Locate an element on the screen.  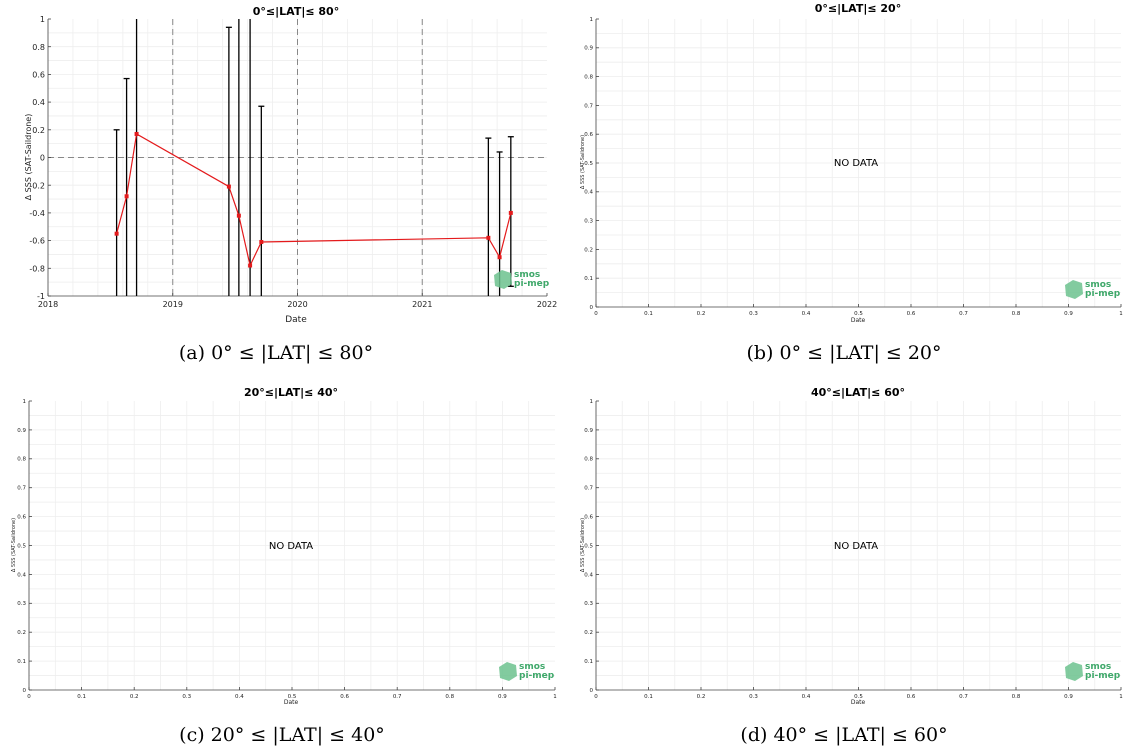
panel-c-xtick-label: 0.8 is located at coordinates (449, 697).